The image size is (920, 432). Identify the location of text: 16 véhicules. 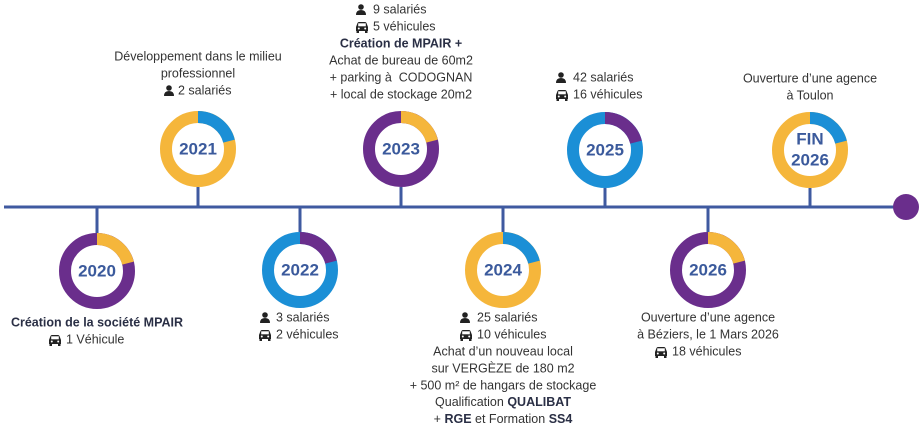
(608, 94).